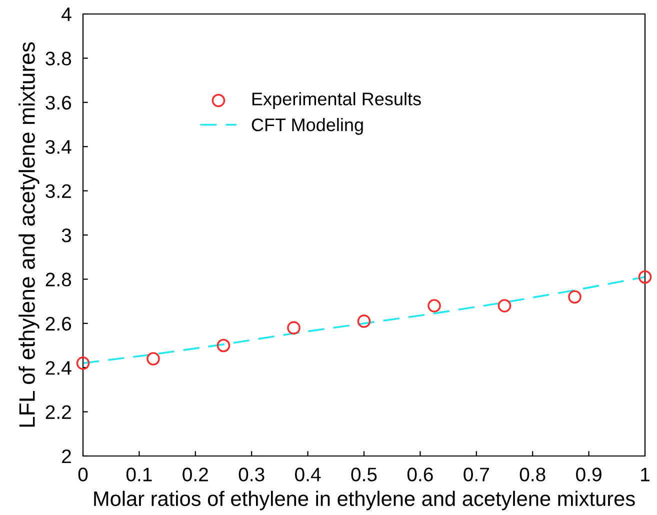  I want to click on x-axis-title: Molar ratios of ethylene in ethylene and acetylene mixtures, so click(364, 500).